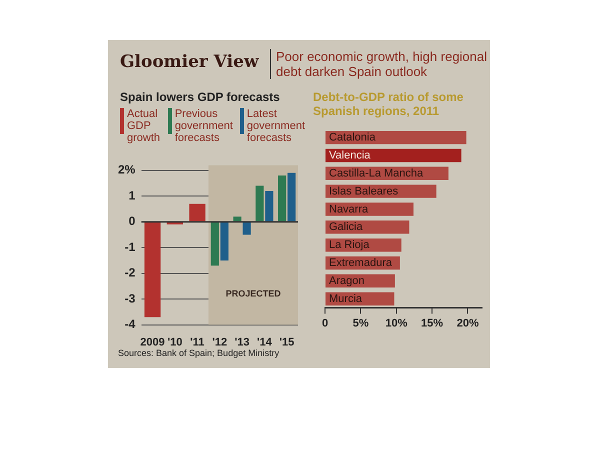  Describe the element at coordinates (432, 323) in the screenshot. I see `x-tick-label: 15%` at that location.